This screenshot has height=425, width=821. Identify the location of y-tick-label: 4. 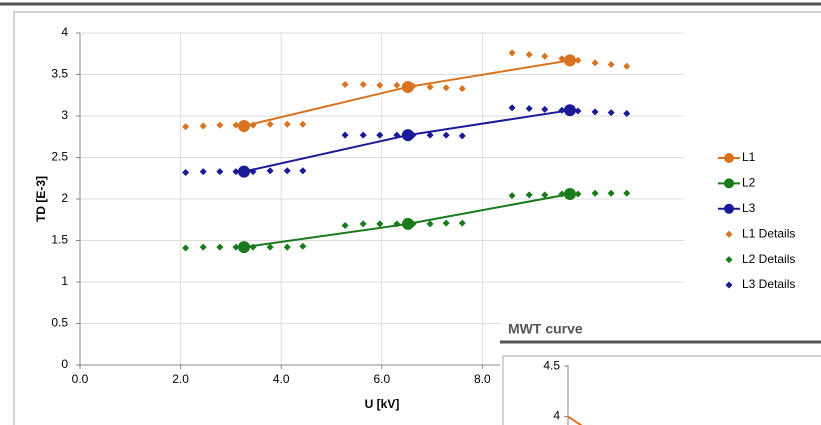
(64, 32).